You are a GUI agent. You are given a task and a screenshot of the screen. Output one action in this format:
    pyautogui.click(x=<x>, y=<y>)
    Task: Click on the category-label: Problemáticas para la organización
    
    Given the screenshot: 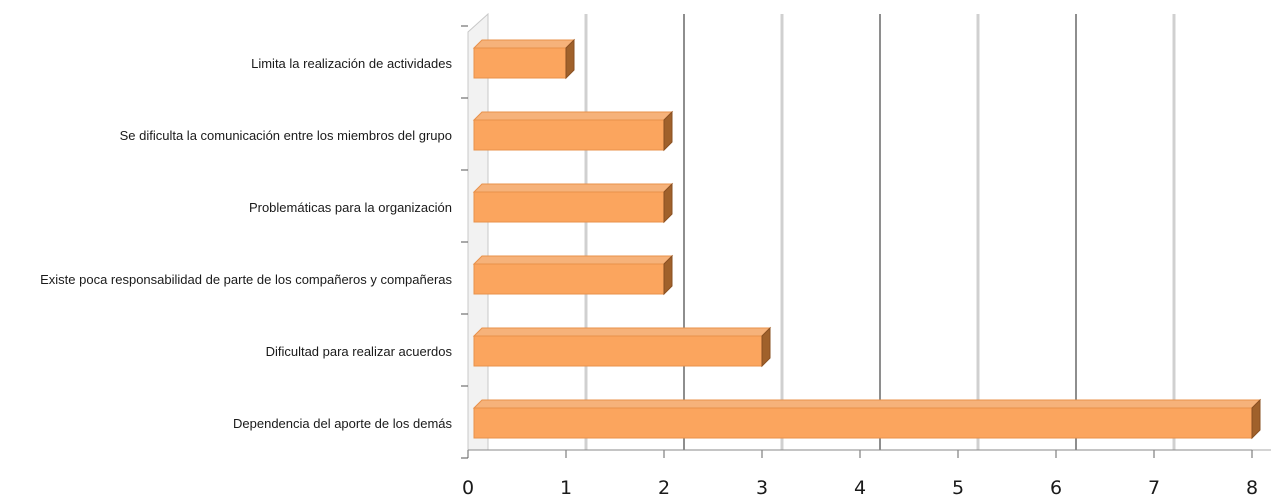 What is the action you would take?
    pyautogui.click(x=350, y=207)
    